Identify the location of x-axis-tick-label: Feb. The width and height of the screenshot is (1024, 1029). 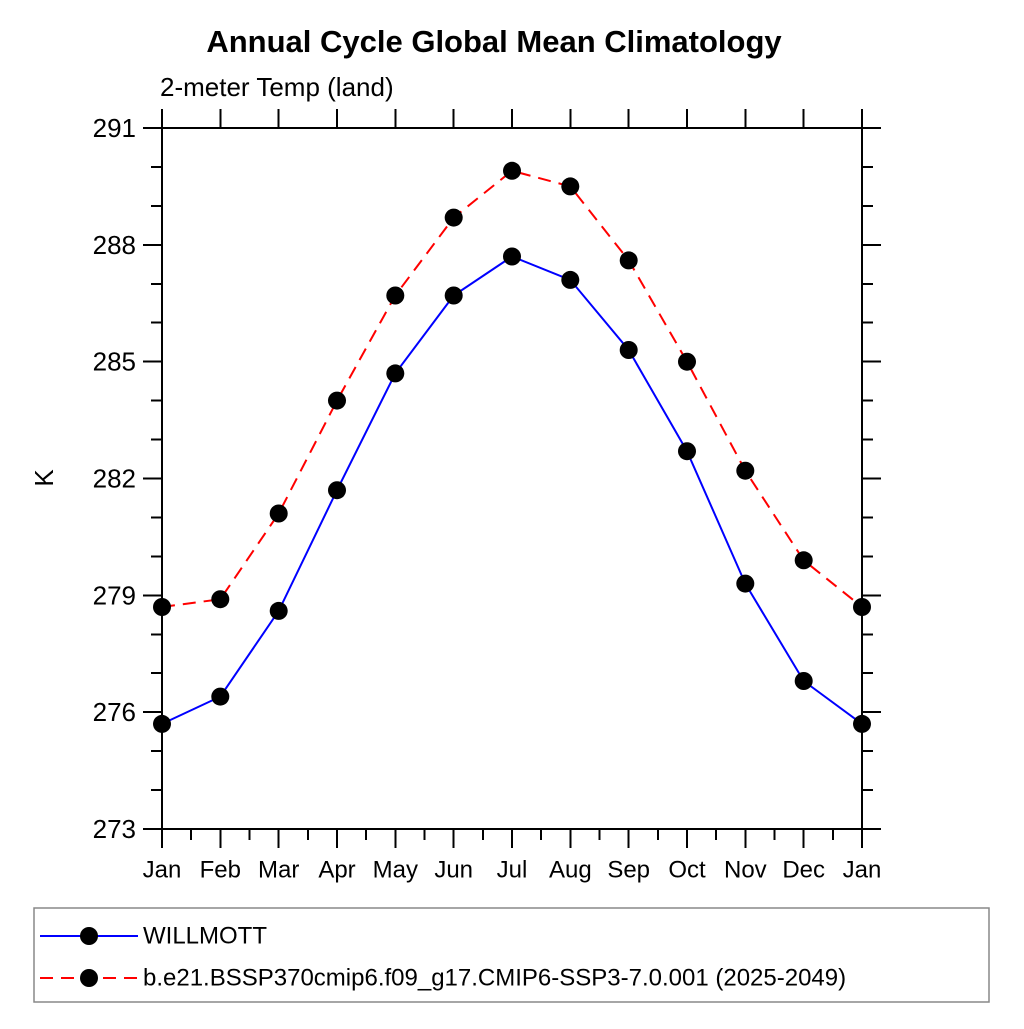
(220, 870).